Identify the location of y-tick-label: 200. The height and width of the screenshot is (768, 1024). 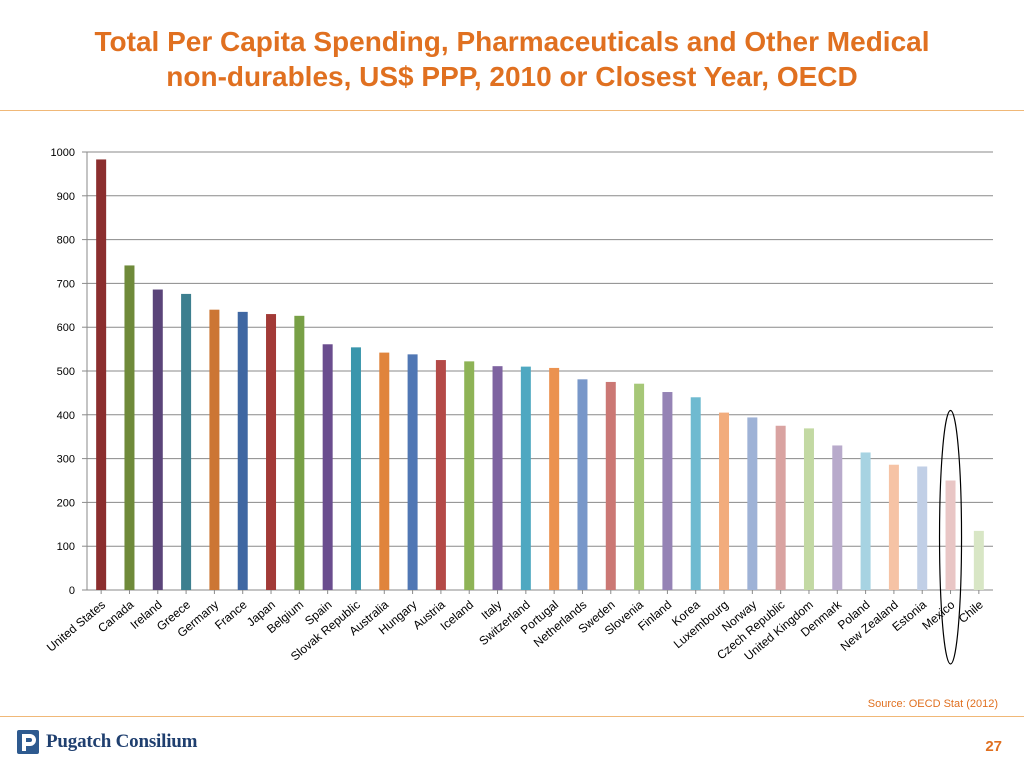
(66, 503).